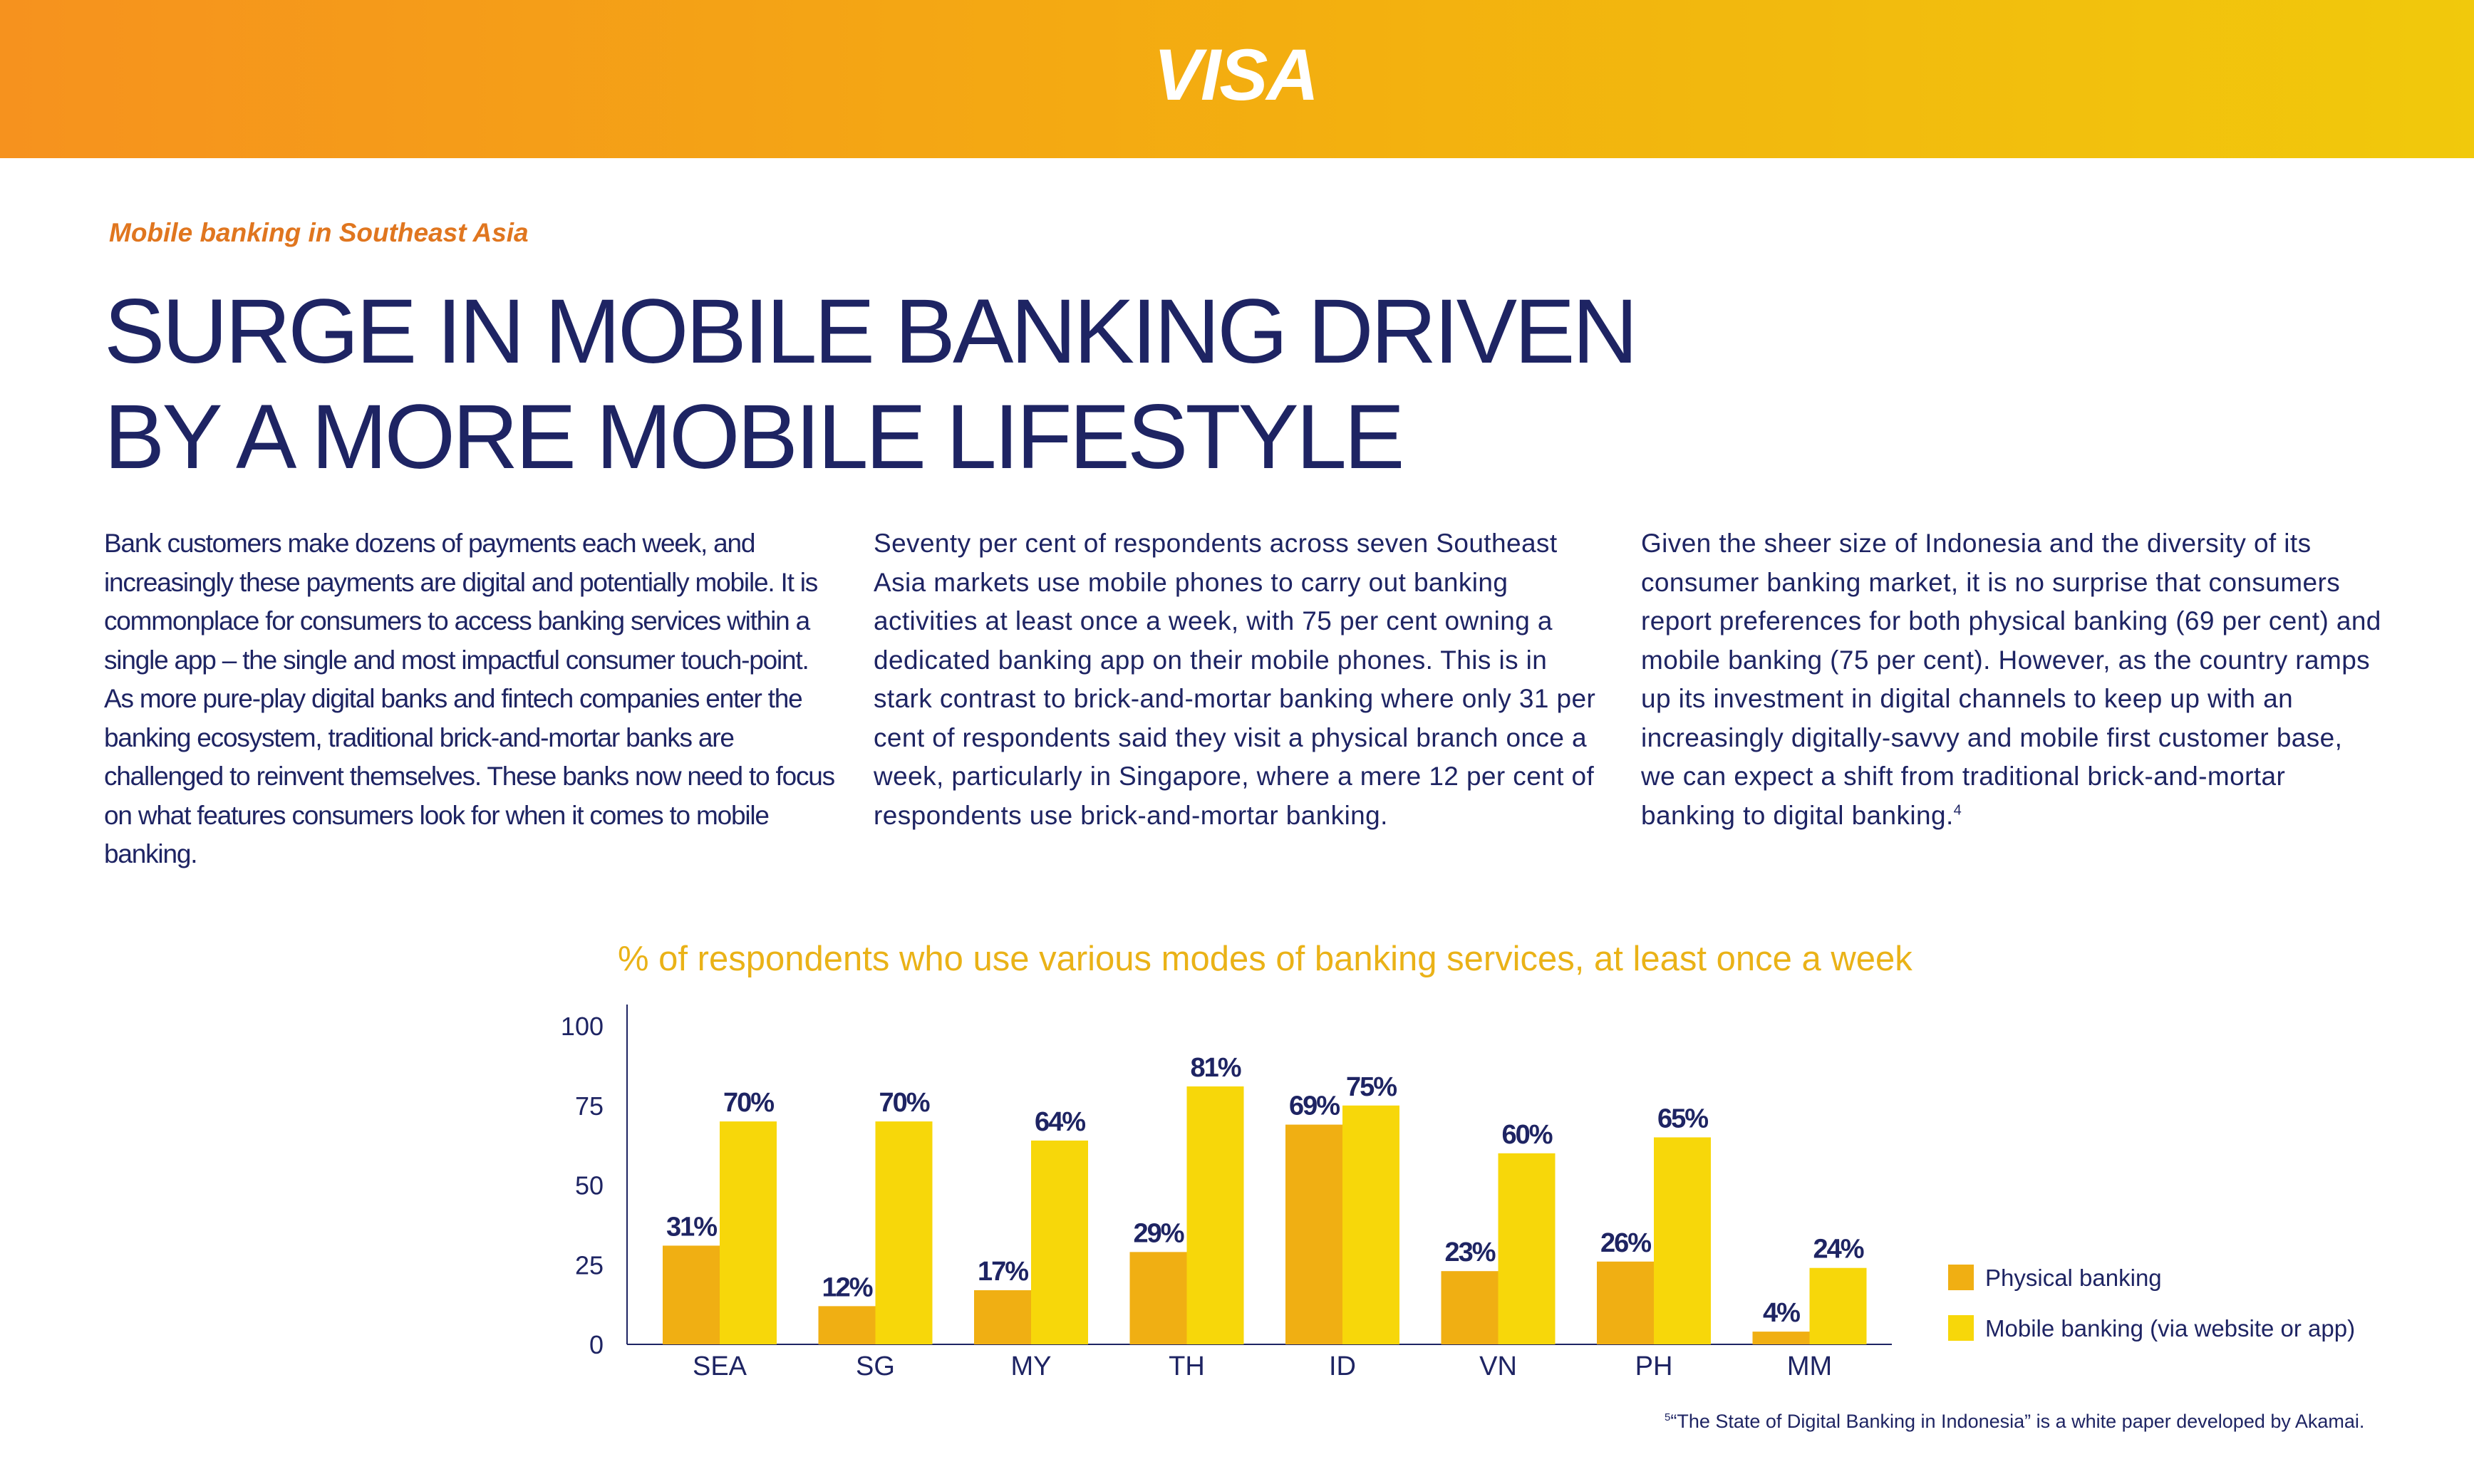 The image size is (2474, 1484). What do you see at coordinates (871, 332) in the screenshot?
I see `headline-line-1: SURGE IN MOBILE BANKING DRIVEN` at bounding box center [871, 332].